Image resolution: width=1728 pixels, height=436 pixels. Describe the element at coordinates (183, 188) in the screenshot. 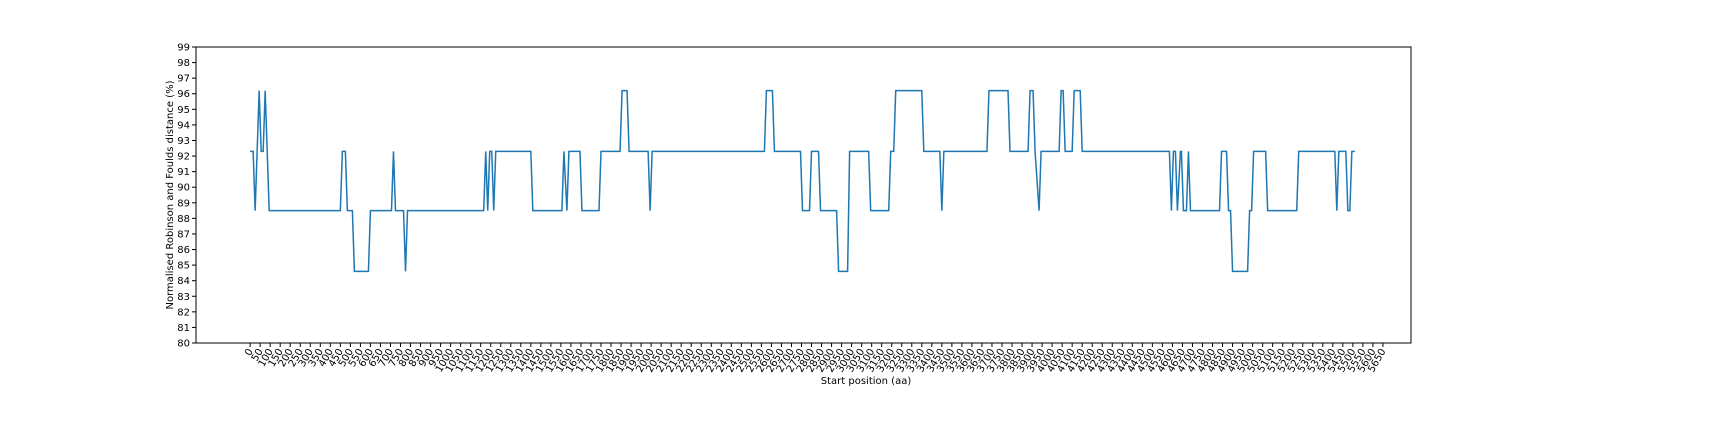

I see `y-tick-label: 90` at that location.